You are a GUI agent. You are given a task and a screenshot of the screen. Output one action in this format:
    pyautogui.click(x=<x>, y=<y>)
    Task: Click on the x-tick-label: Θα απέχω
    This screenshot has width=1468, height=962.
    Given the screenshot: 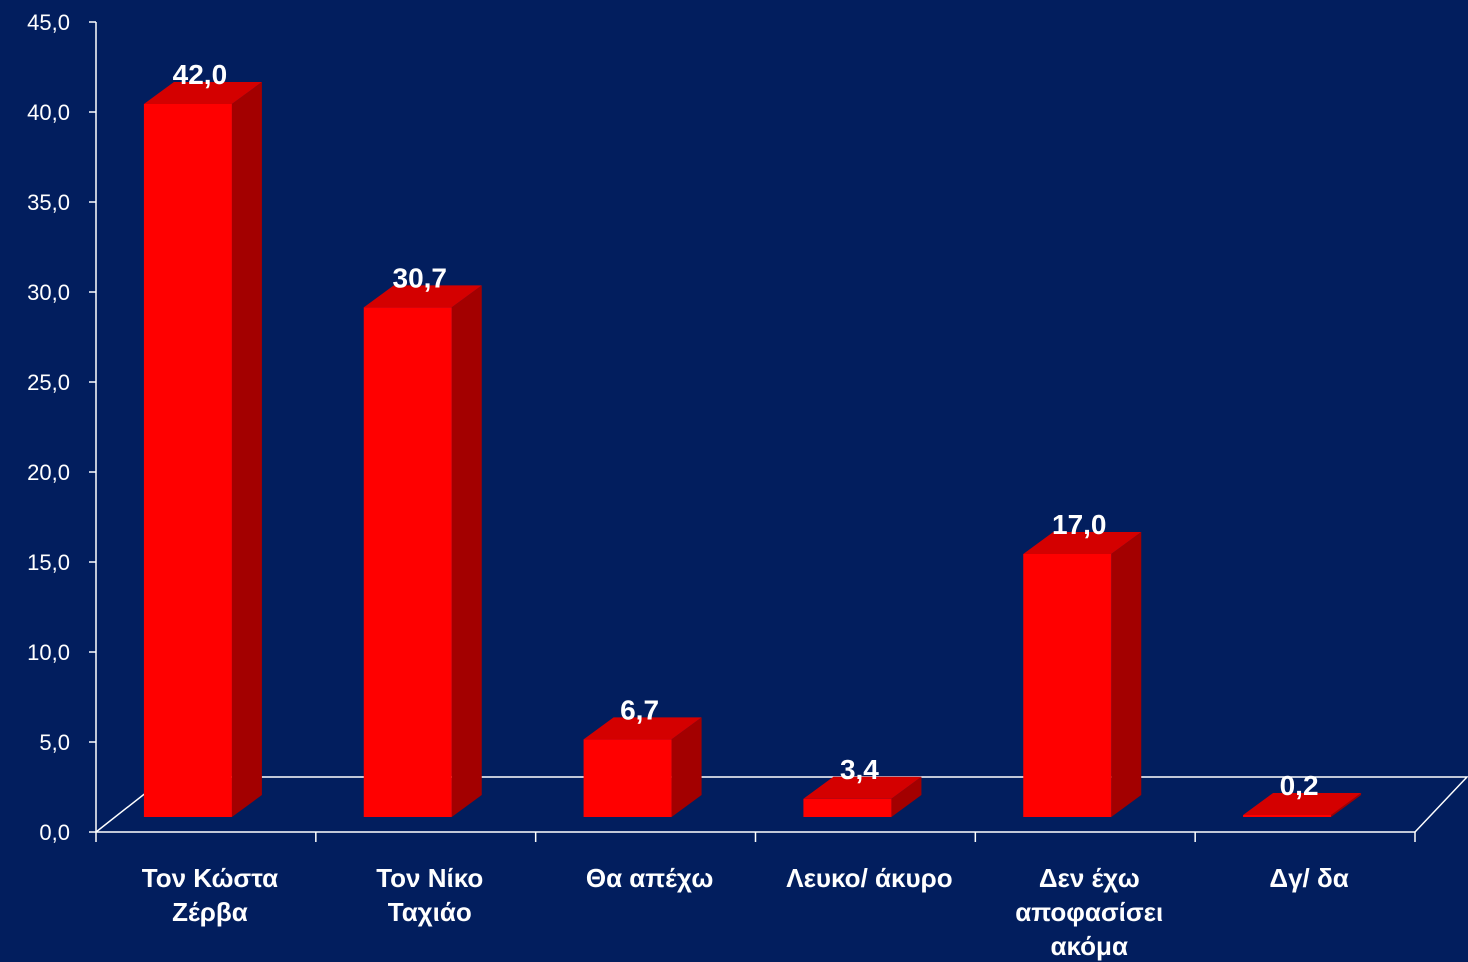 What is the action you would take?
    pyautogui.click(x=649, y=878)
    